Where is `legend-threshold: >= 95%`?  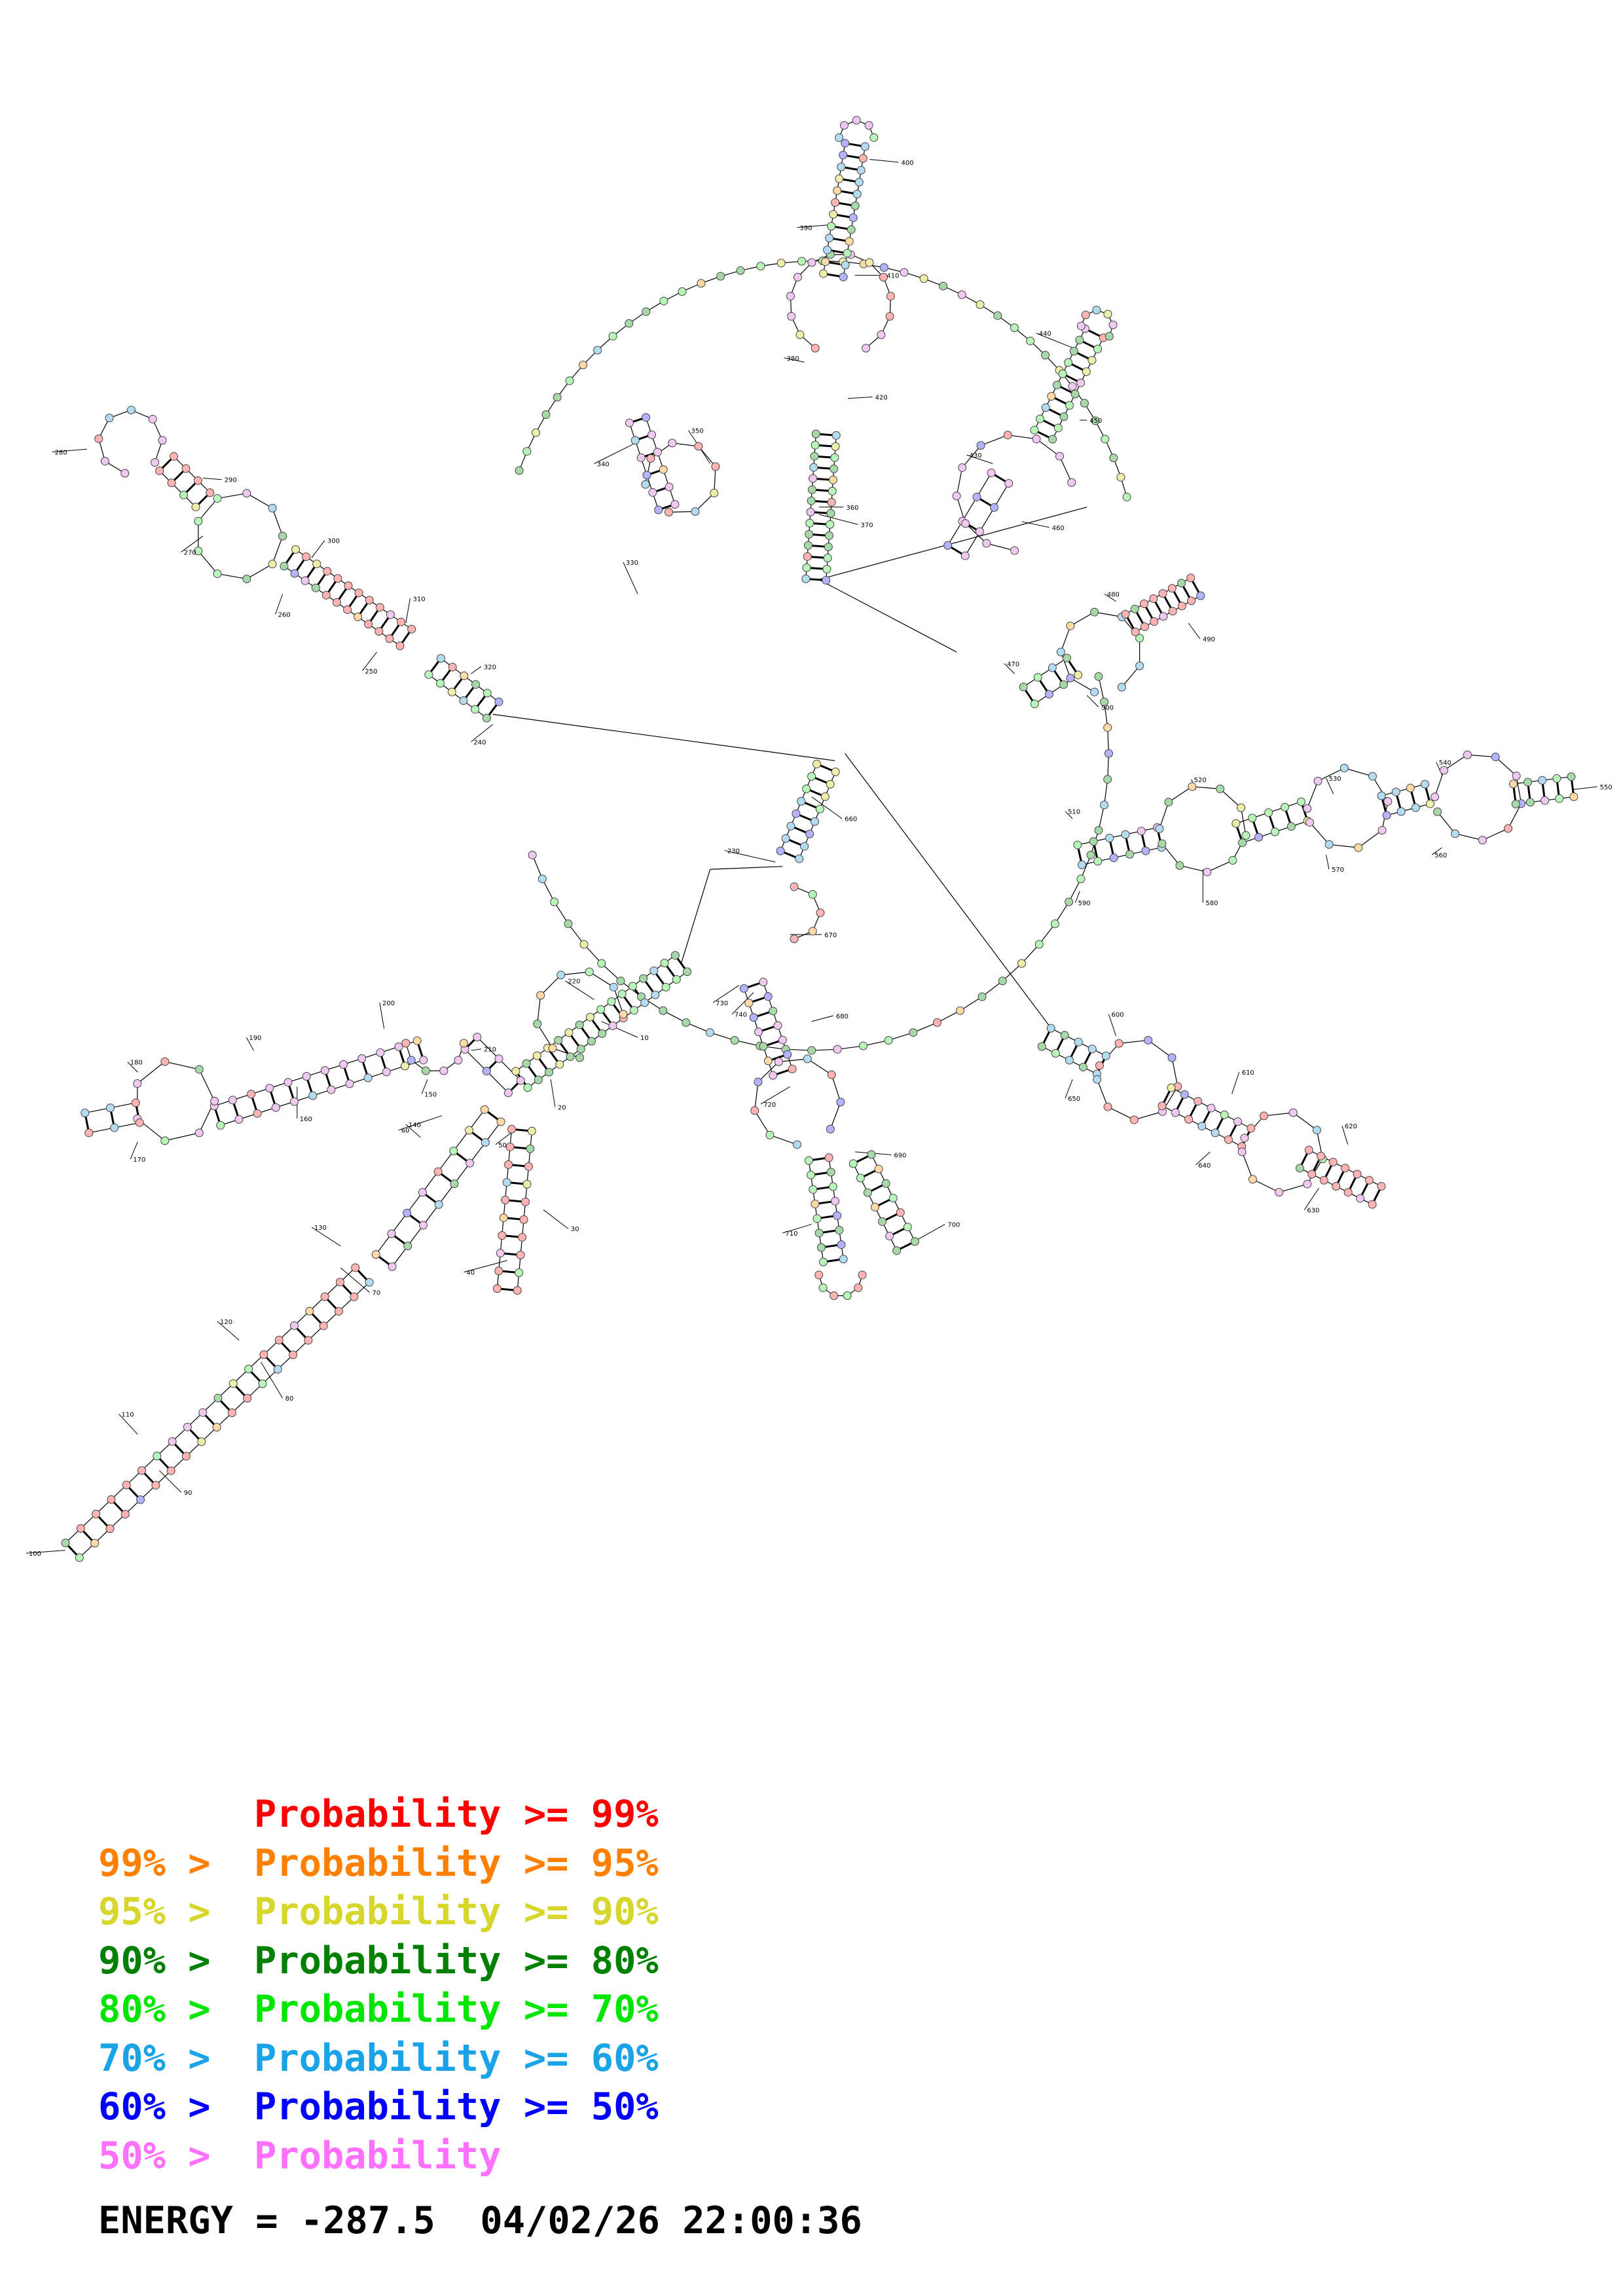 legend-threshold: >= 95% is located at coordinates (580, 1863).